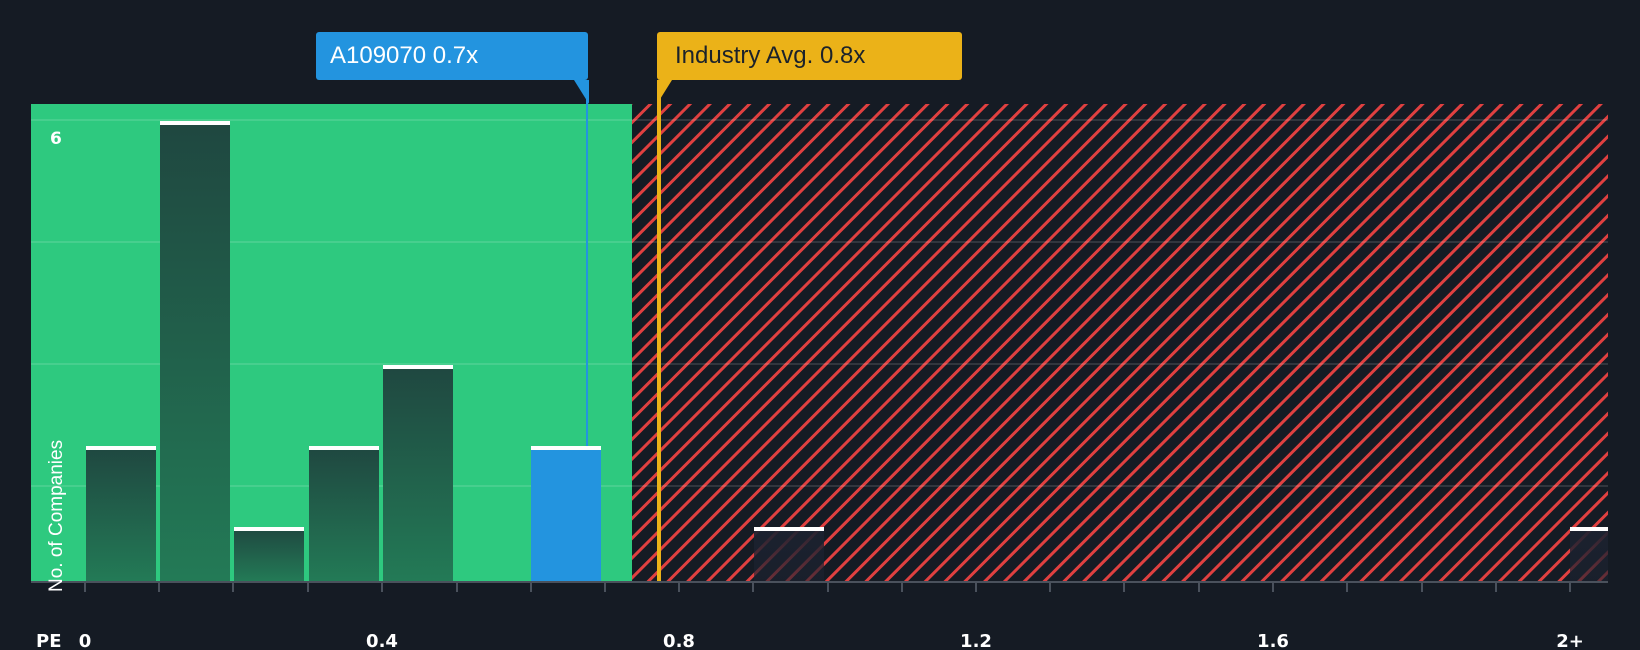  Describe the element at coordinates (269, 554) in the screenshot. I see `bar-0.2-0.3` at that location.